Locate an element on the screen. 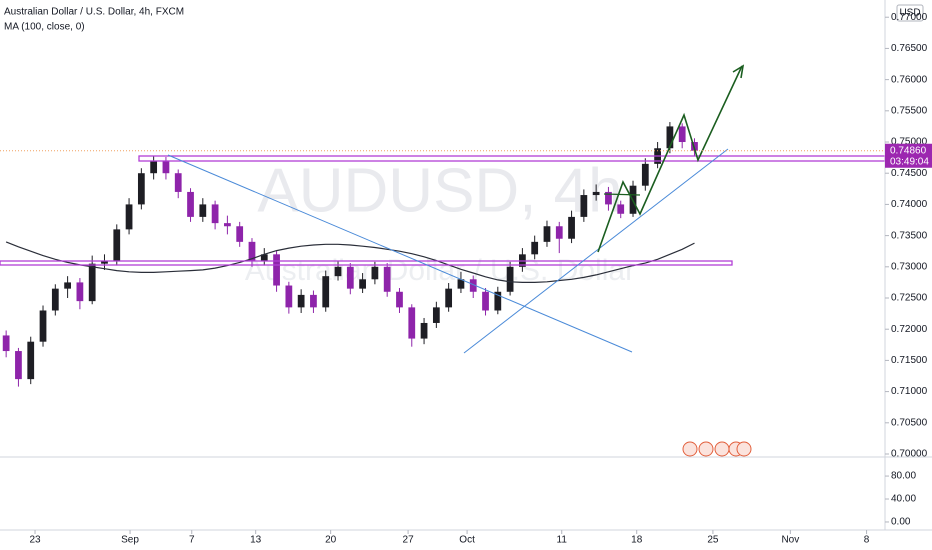  y-tick-label: 0.70500 is located at coordinates (909, 422).